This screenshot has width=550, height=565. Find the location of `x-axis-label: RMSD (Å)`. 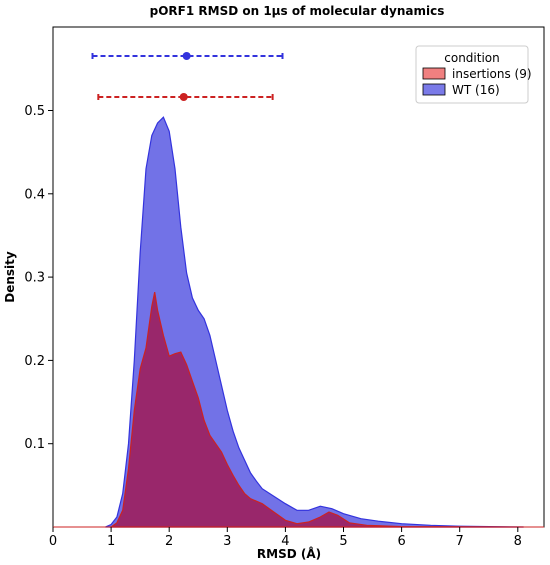

x-axis-label: RMSD (Å) is located at coordinates (289, 553).